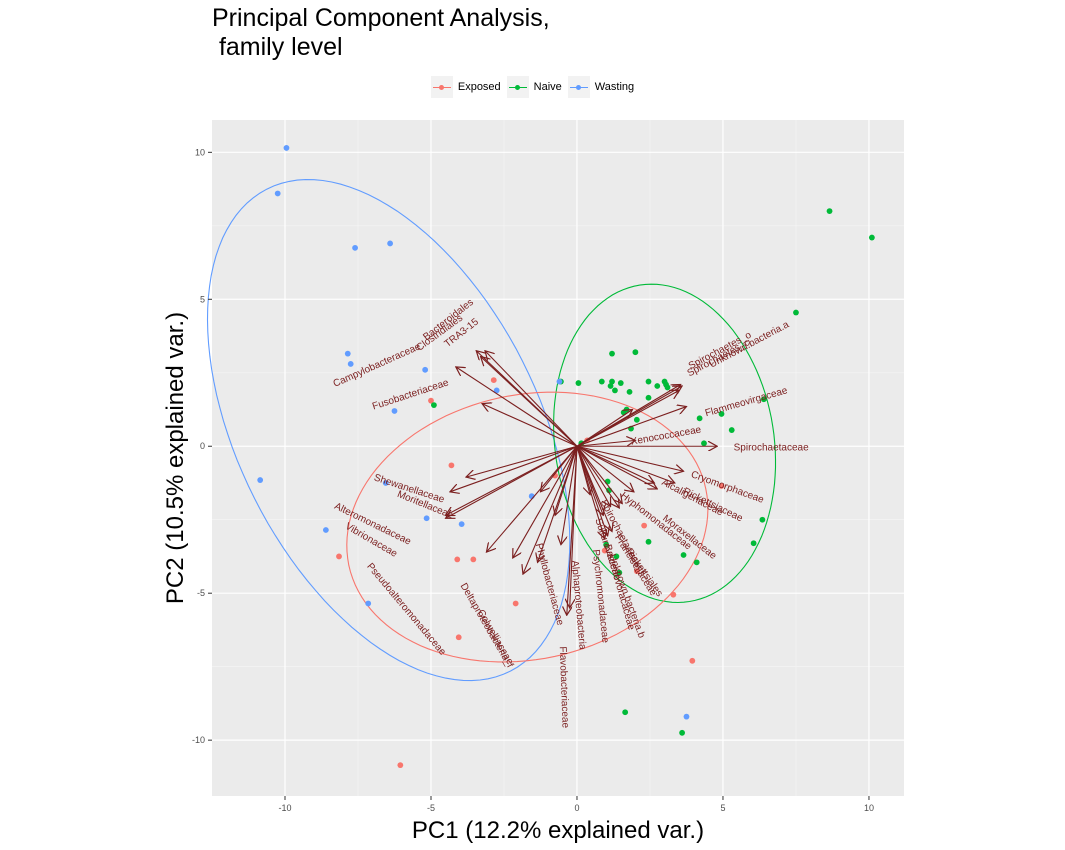  I want to click on x-axis-label: PC1 (12.2% explained var.), so click(558, 830).